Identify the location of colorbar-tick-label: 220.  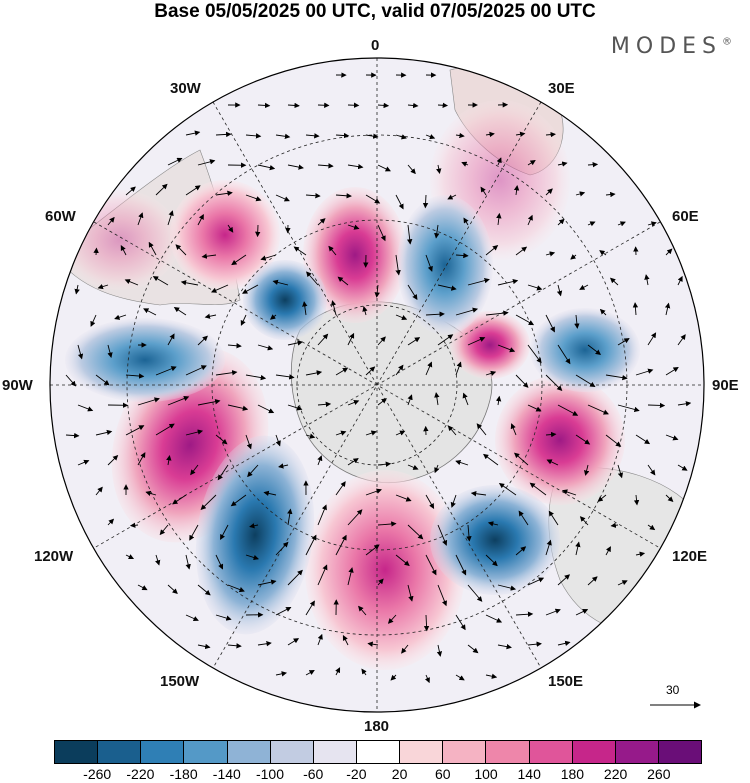
(615, 774).